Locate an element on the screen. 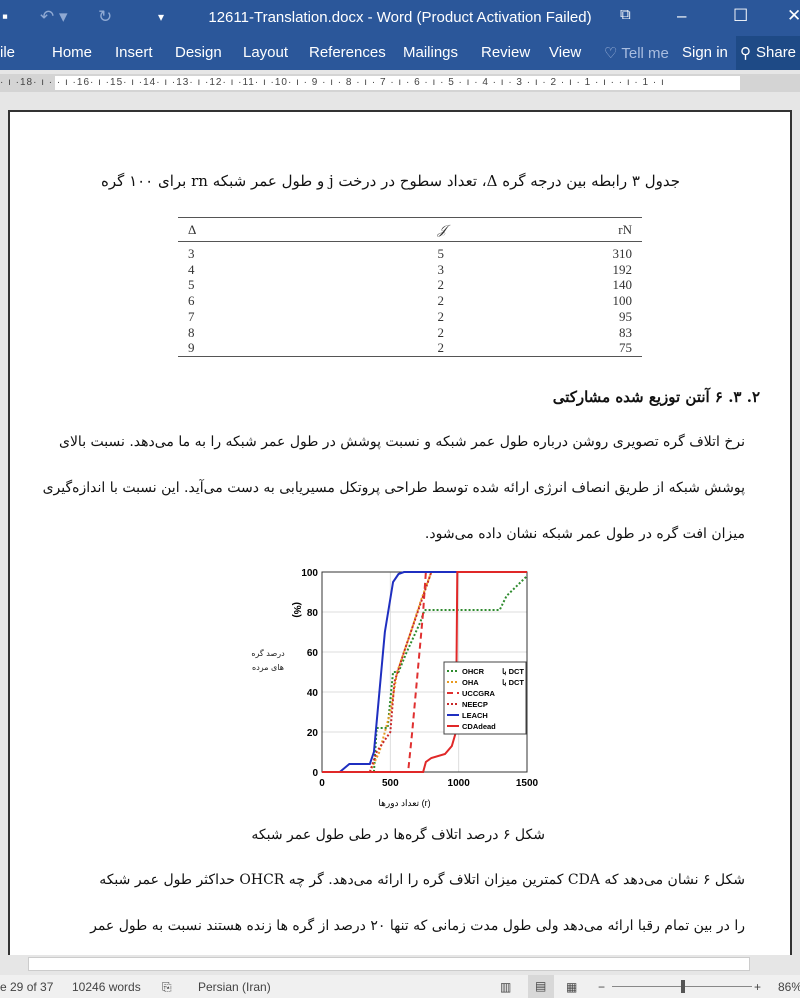 The height and width of the screenshot is (998, 800). legend-label: CDAdead is located at coordinates (479, 726).